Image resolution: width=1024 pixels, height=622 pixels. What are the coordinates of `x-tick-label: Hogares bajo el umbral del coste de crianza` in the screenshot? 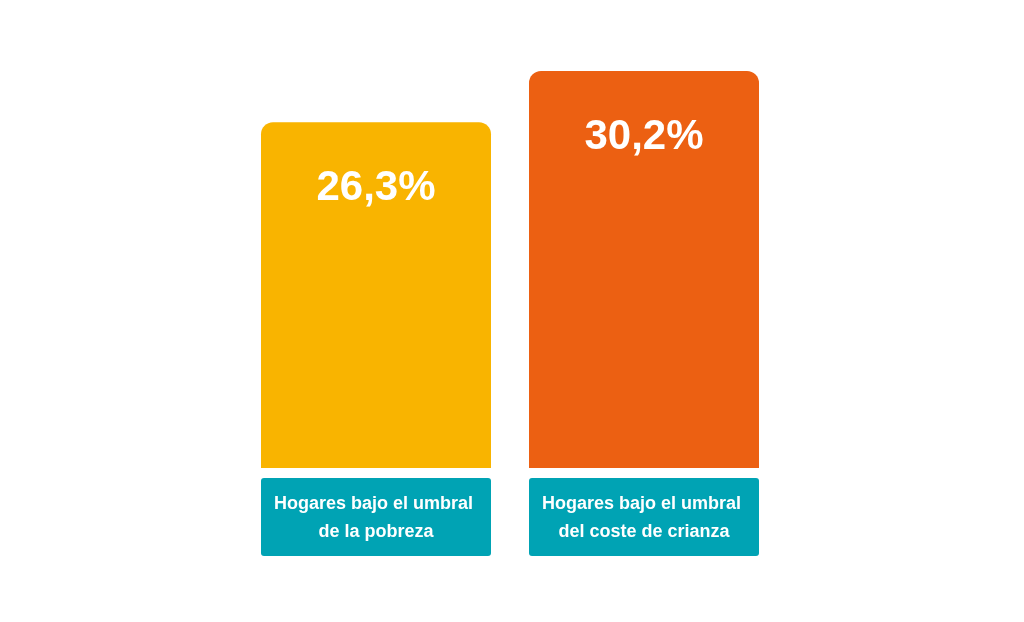 It's located at (644, 517).